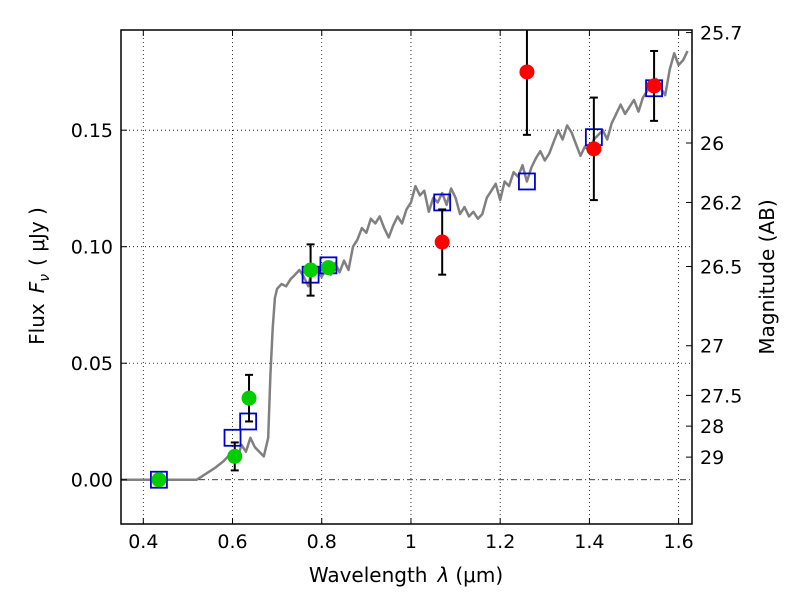 The height and width of the screenshot is (600, 800). Describe the element at coordinates (406, 575) in the screenshot. I see `x-axis-label: Wavelength λ (μm)` at that location.